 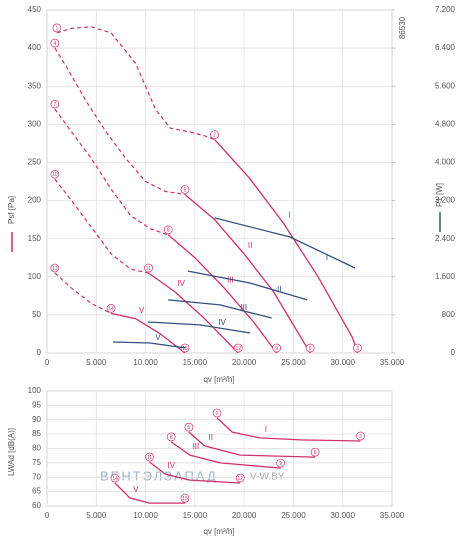 I want to click on point-label: 7, so click(x=54, y=105).